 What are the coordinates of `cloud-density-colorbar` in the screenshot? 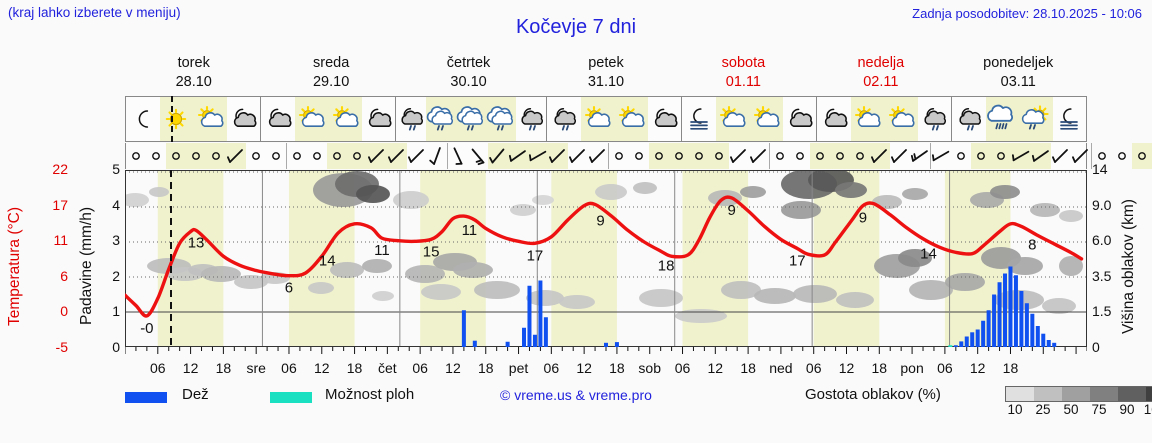 It's located at (1078, 394).